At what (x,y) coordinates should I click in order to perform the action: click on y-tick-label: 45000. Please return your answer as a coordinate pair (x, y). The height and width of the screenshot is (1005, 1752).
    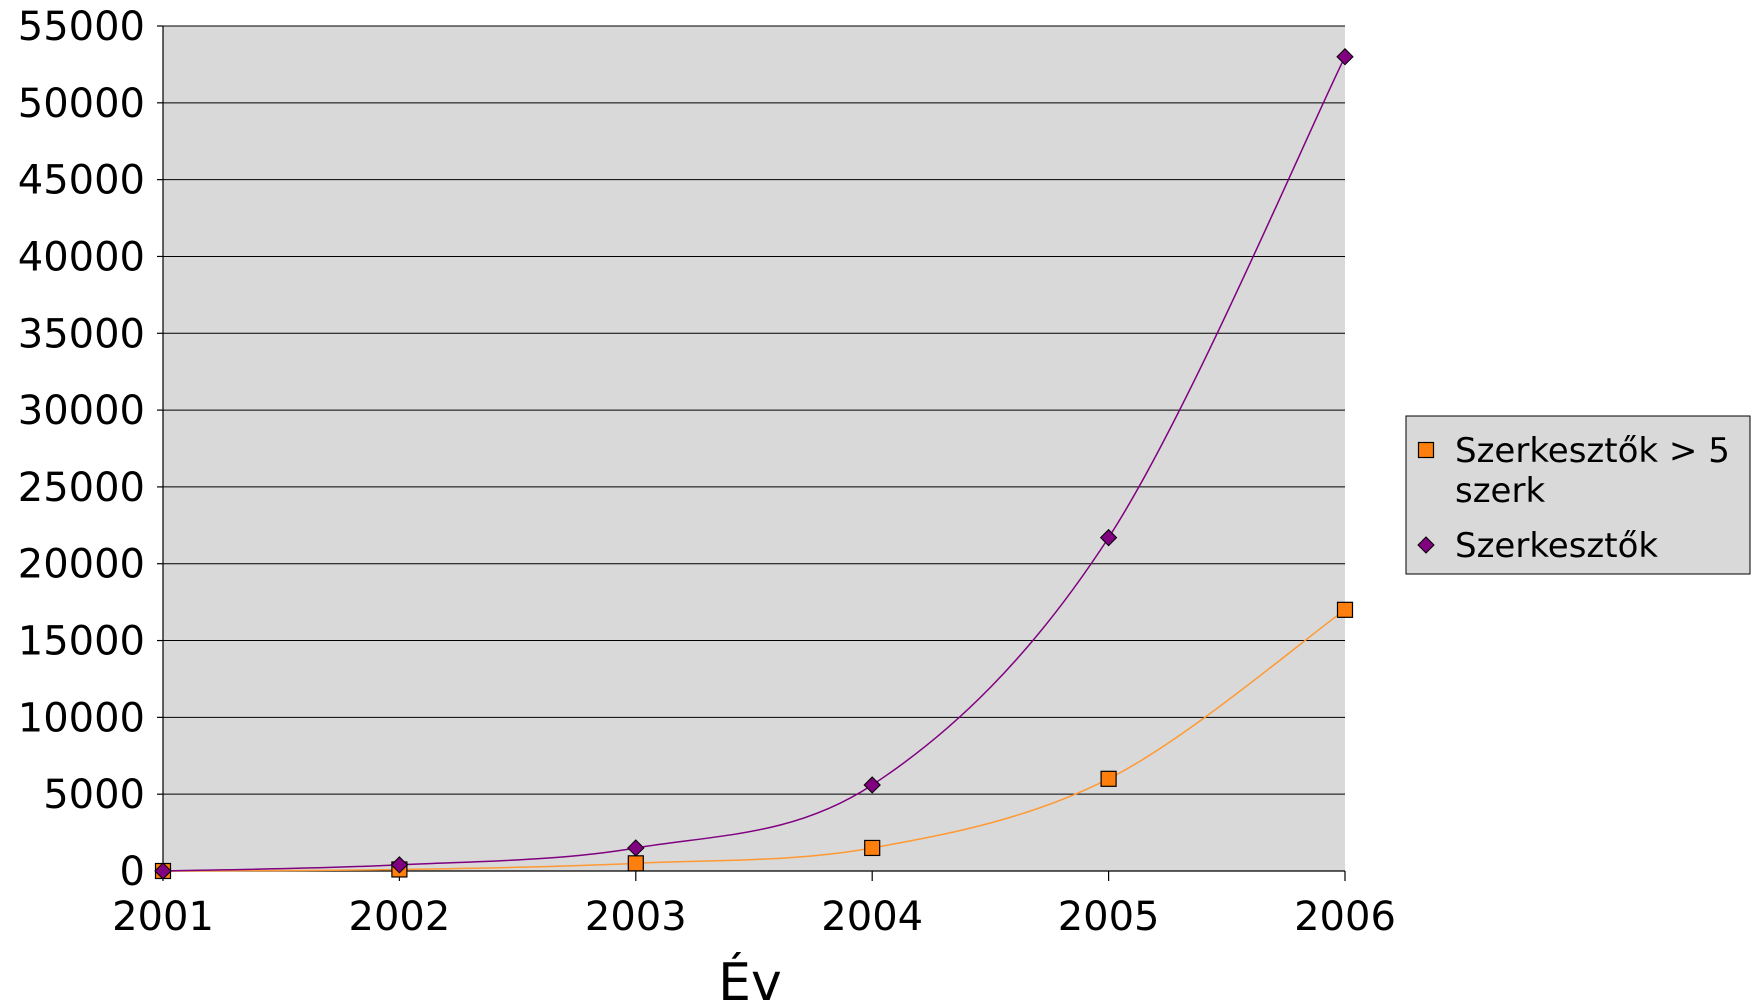
    Looking at the image, I should click on (81, 181).